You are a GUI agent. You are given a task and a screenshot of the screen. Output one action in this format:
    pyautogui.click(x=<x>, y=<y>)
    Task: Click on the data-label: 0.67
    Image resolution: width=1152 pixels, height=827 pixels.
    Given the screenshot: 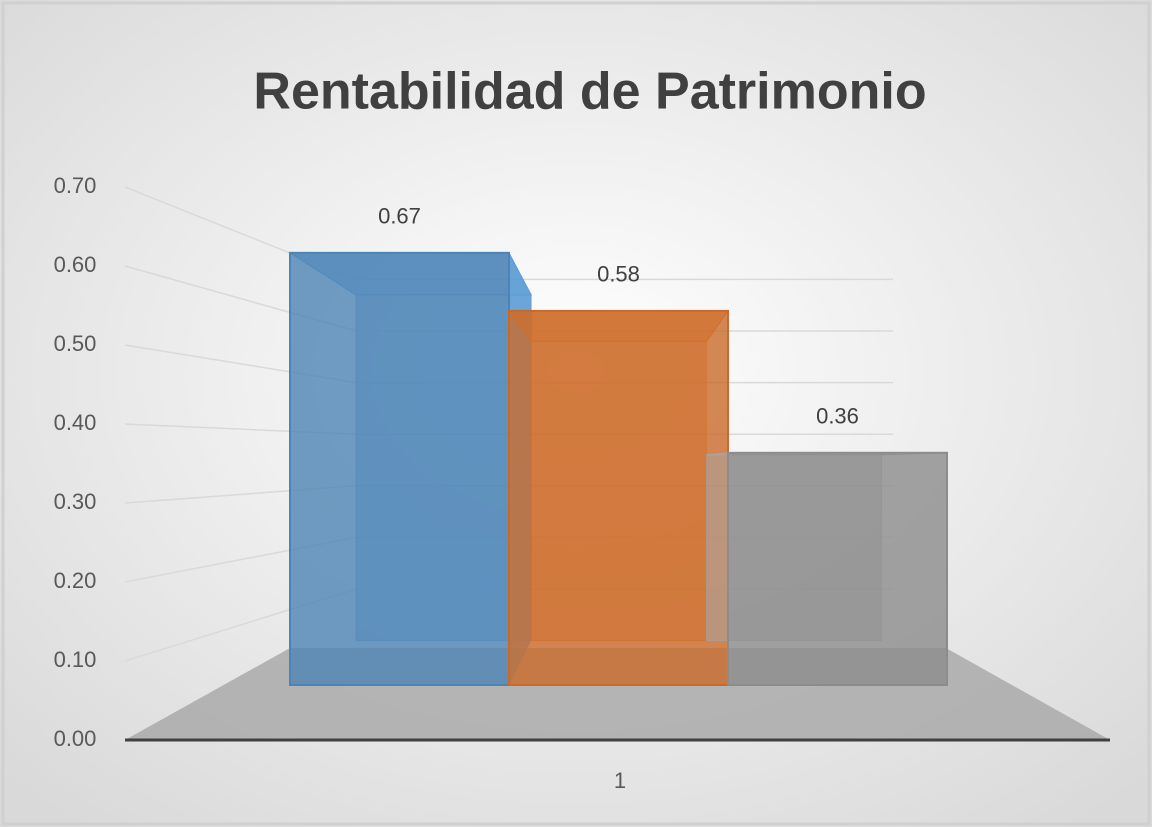 What is the action you would take?
    pyautogui.click(x=399, y=216)
    